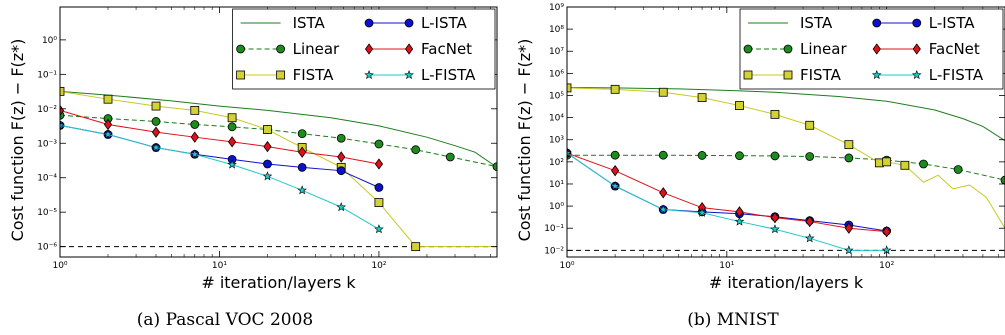  Describe the element at coordinates (733, 320) in the screenshot. I see `figure-caption: (b) MNIST` at that location.